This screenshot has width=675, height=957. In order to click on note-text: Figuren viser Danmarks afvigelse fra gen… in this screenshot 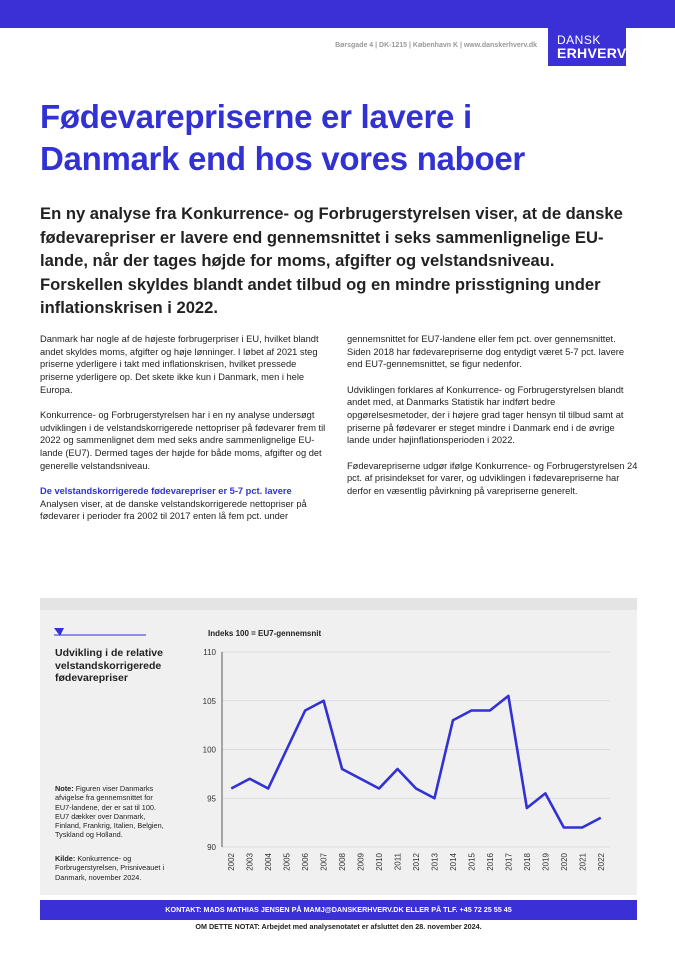, I will do `click(109, 812)`.